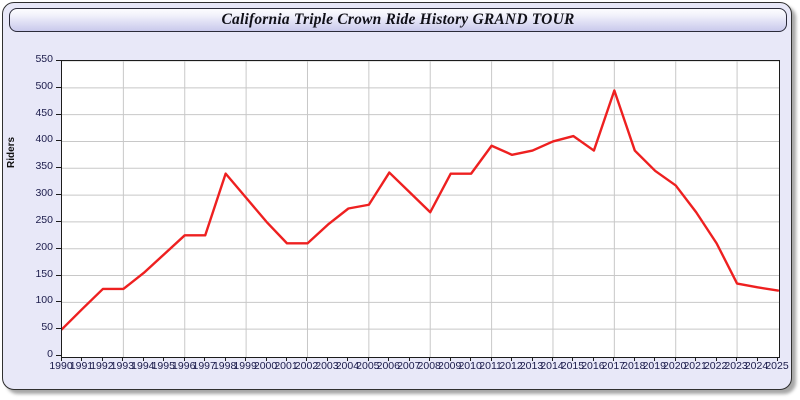 This screenshot has height=400, width=800. What do you see at coordinates (470, 366) in the screenshot?
I see `x-tick-label: 2010` at bounding box center [470, 366].